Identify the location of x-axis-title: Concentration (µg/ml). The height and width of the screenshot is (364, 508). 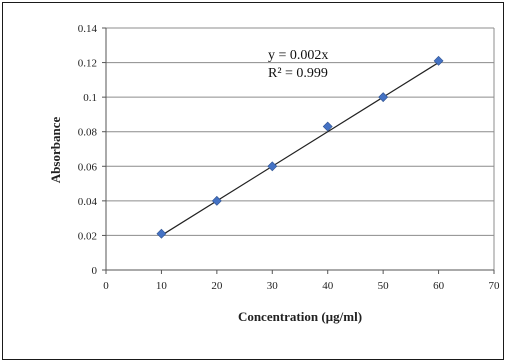
(300, 316).